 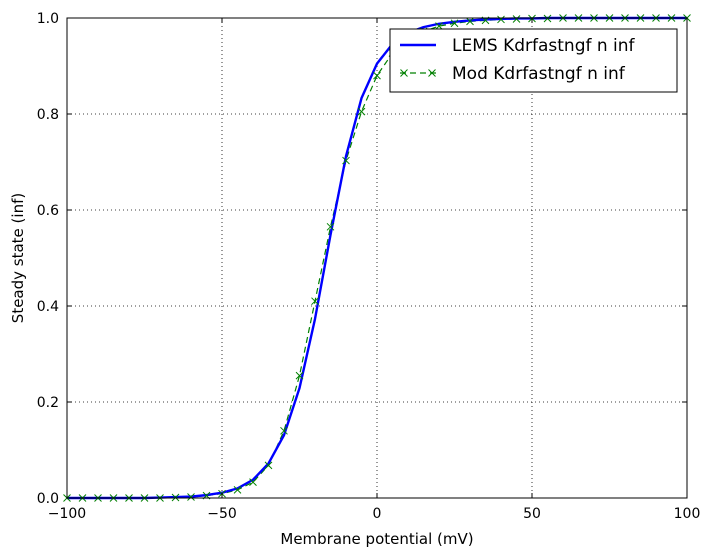 What do you see at coordinates (48, 115) in the screenshot?
I see `y-tick-label: 0.8` at bounding box center [48, 115].